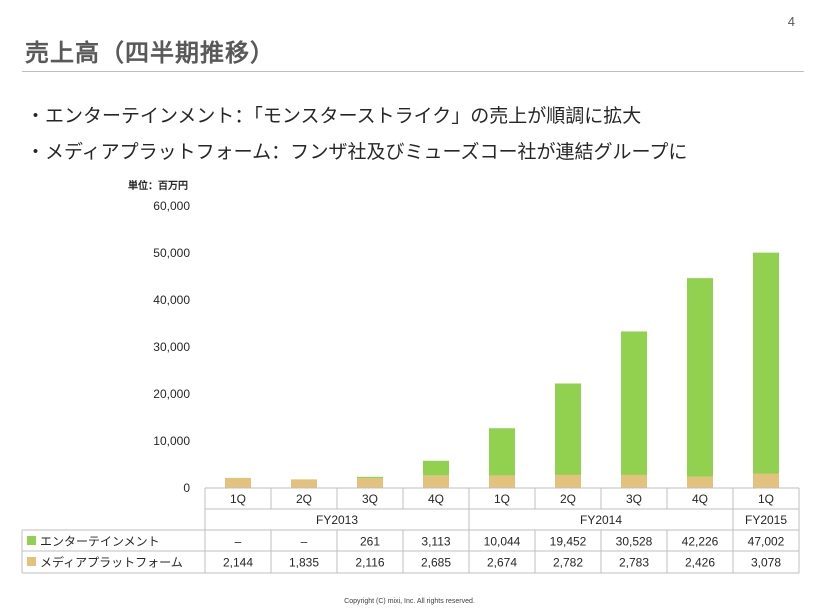 The height and width of the screenshot is (614, 819). I want to click on data-label-entertainment: 30,528, so click(634, 542).